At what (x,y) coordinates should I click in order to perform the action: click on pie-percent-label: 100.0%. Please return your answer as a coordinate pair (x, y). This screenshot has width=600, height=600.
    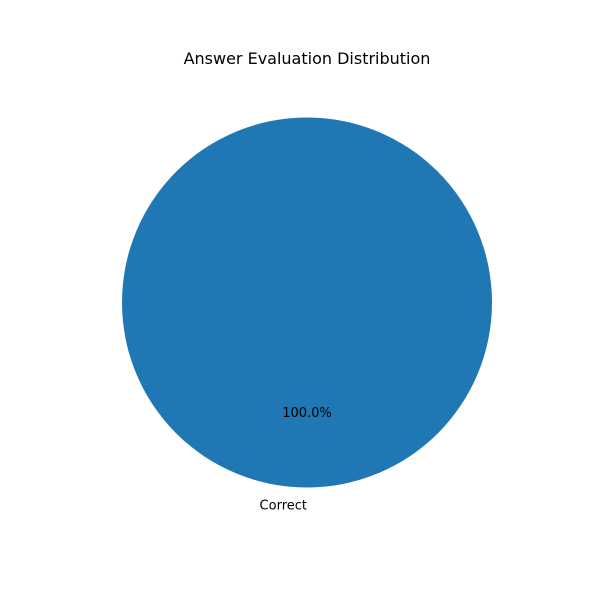
    Looking at the image, I should click on (307, 413).